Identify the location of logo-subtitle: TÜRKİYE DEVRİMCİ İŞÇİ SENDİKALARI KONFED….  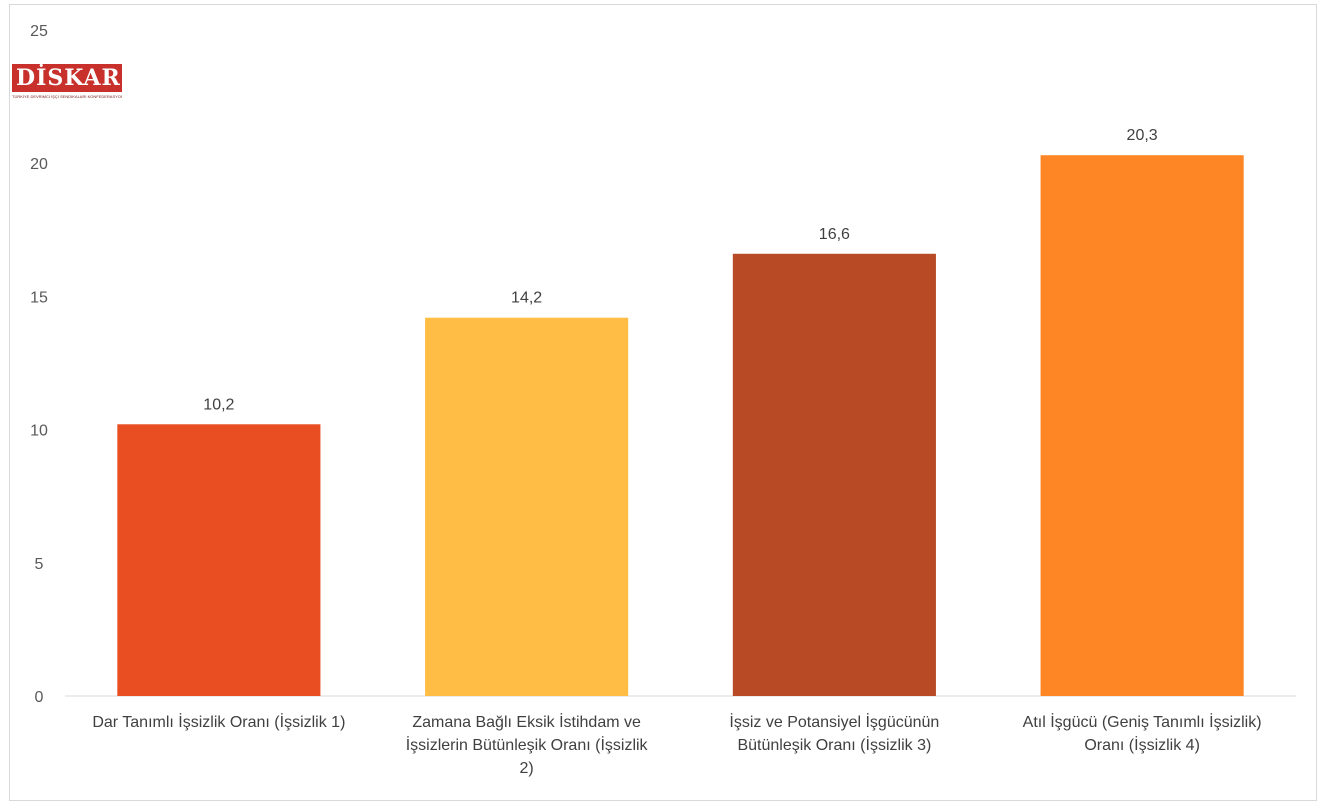
(67, 96).